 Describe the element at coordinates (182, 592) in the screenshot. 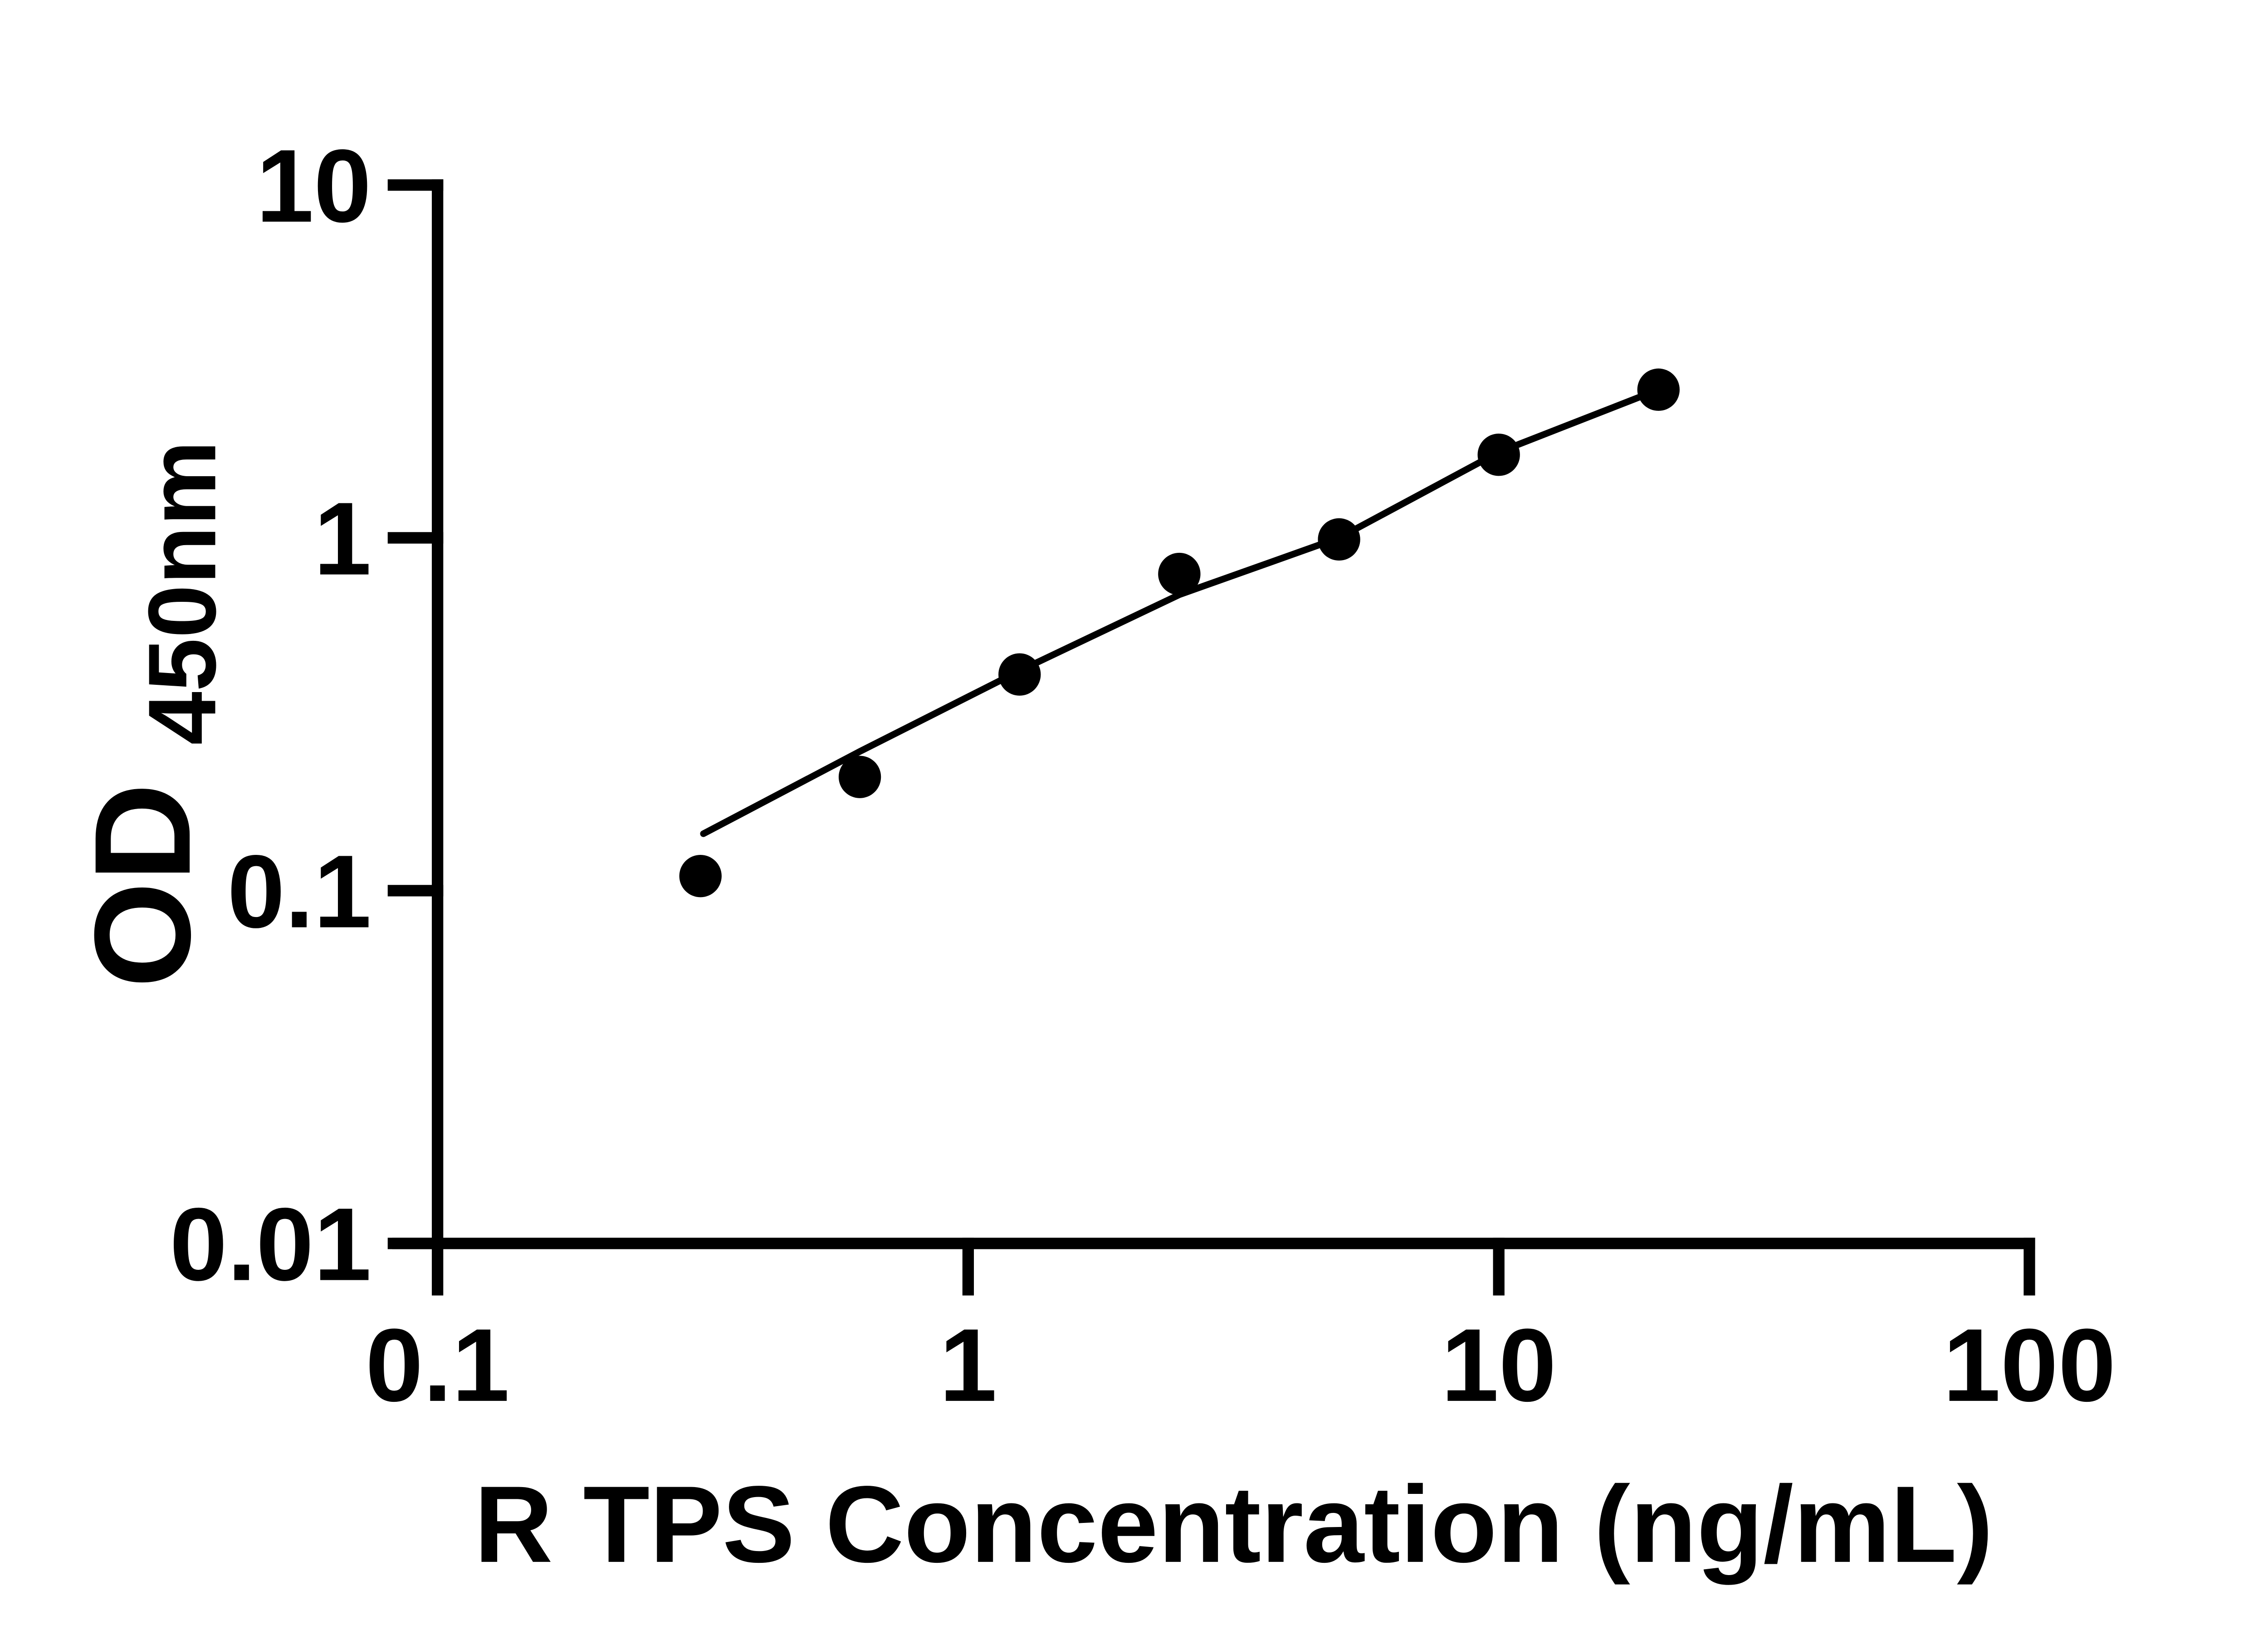

I see `y-axis-title-subscript: 450nm` at that location.